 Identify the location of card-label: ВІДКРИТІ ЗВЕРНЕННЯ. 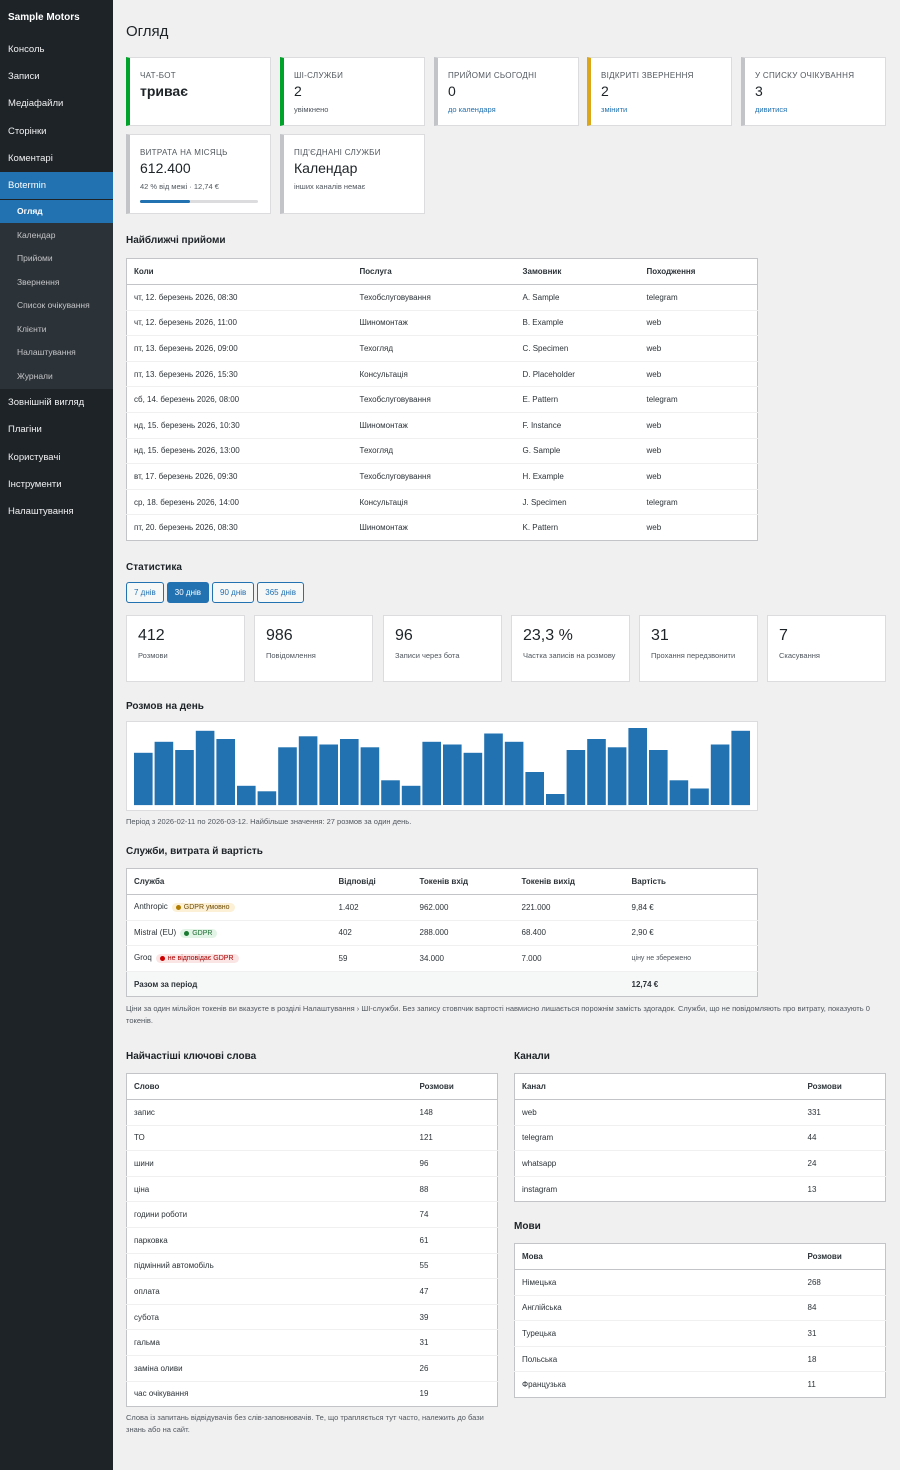
(647, 75).